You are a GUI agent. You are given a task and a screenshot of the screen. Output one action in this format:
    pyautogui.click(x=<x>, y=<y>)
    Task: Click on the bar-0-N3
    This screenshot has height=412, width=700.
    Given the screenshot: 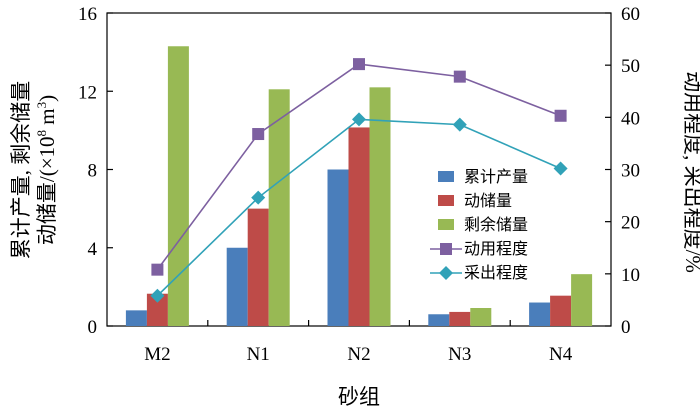 What is the action you would take?
    pyautogui.click(x=439, y=320)
    